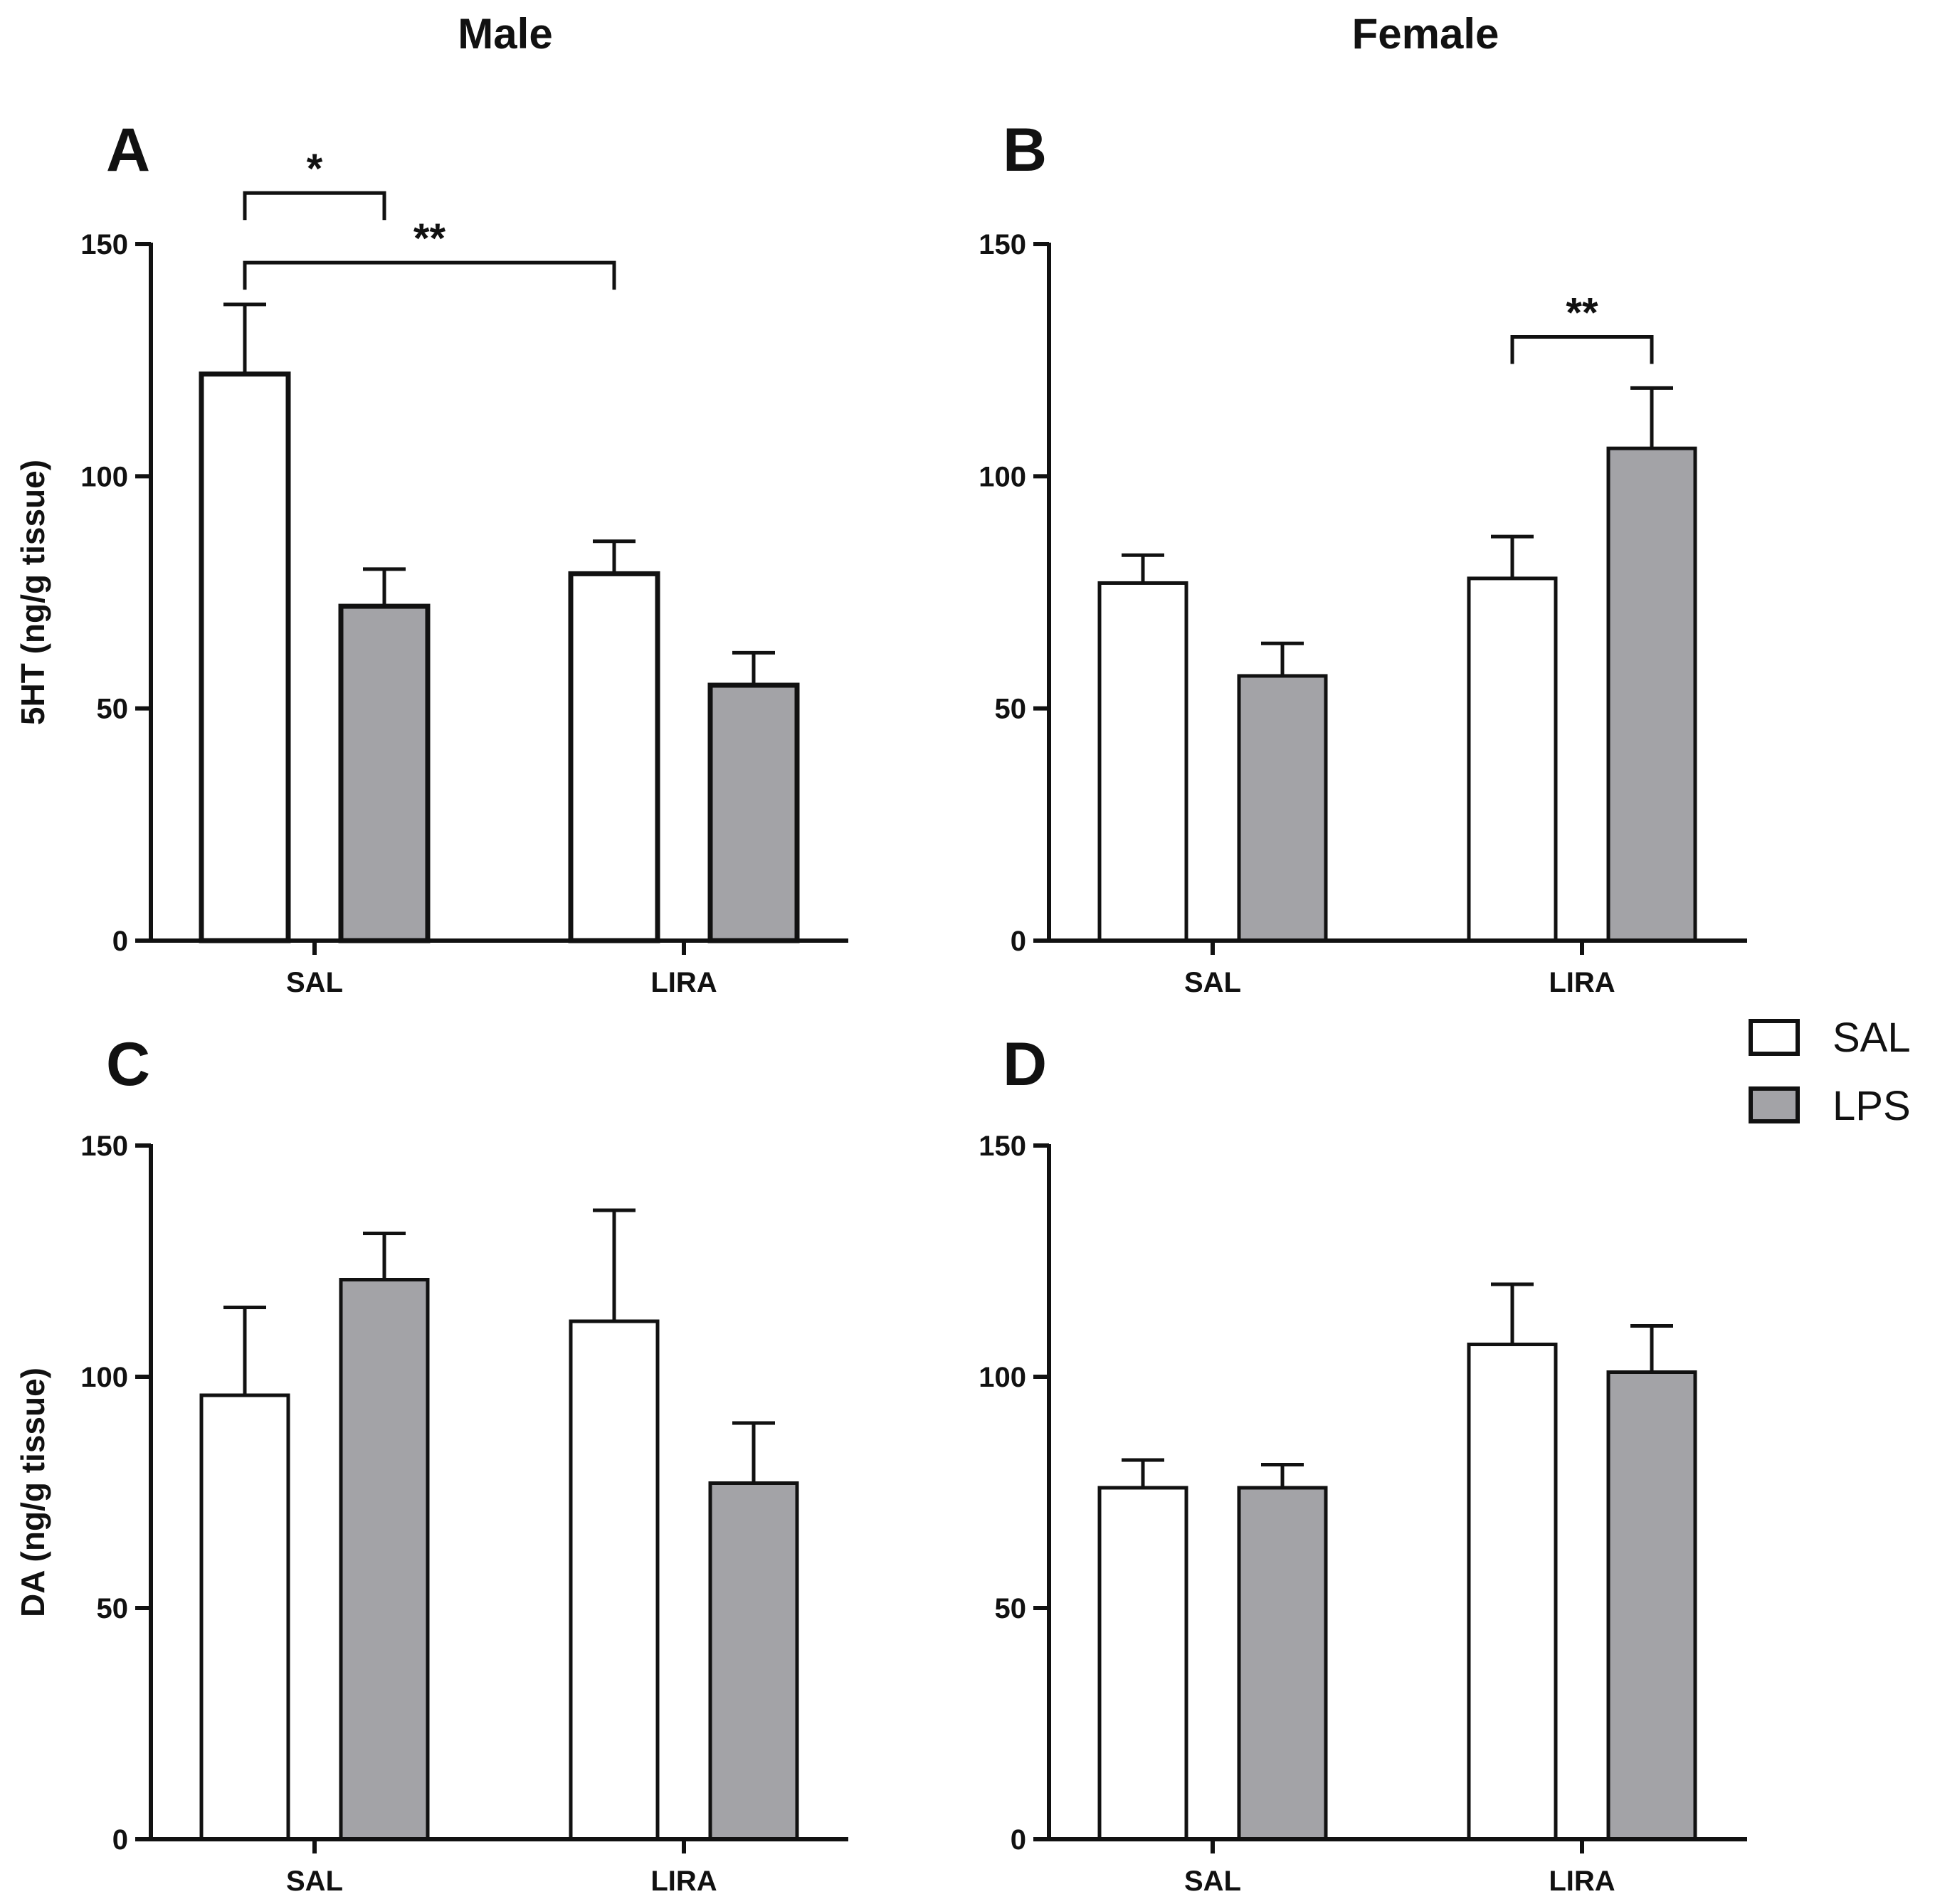 This screenshot has height=1904, width=1935. What do you see at coordinates (1830, 1072) in the screenshot?
I see `legend: SAL LPS` at bounding box center [1830, 1072].